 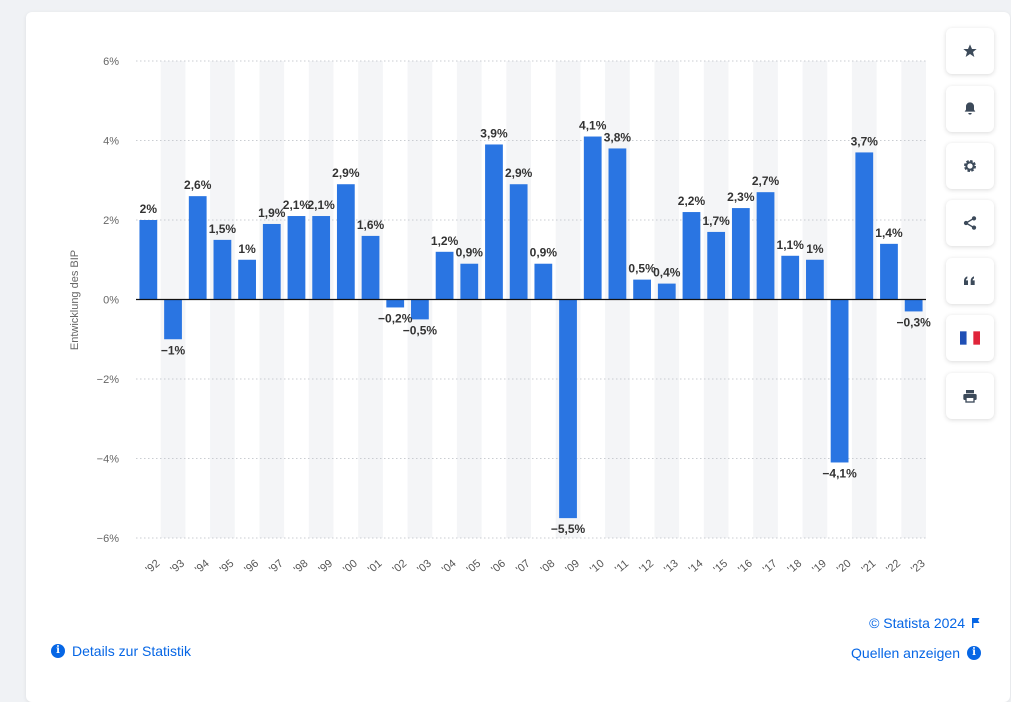 I want to click on x-tick-label: '06, so click(x=498, y=567).